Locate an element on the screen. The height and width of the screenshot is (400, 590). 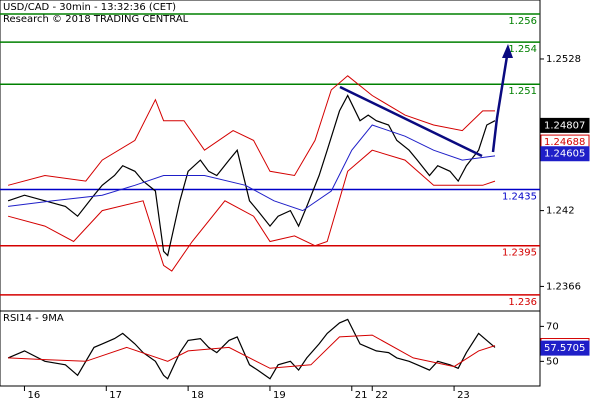
y-tick-label: 1.2366 is located at coordinates (563, 286).